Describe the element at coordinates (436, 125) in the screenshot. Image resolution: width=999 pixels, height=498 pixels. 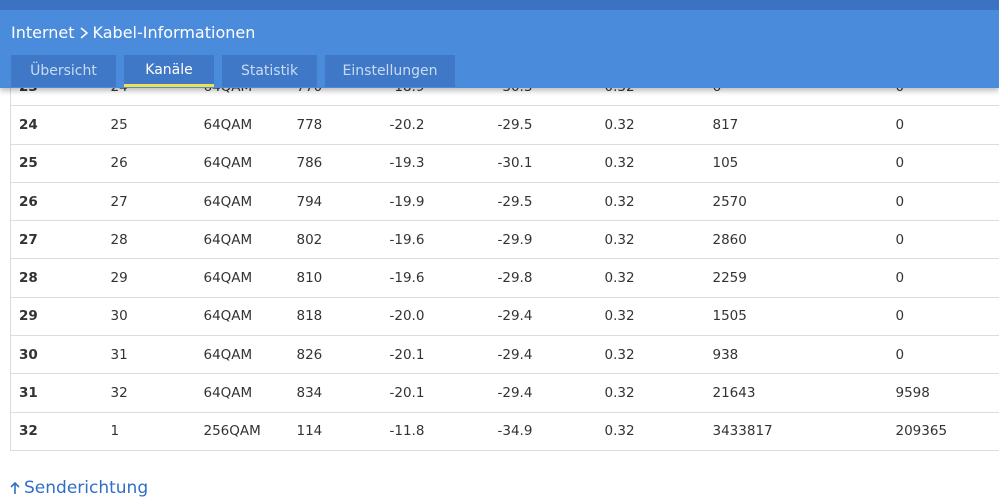
I see `table-cell: -20.2` at that location.